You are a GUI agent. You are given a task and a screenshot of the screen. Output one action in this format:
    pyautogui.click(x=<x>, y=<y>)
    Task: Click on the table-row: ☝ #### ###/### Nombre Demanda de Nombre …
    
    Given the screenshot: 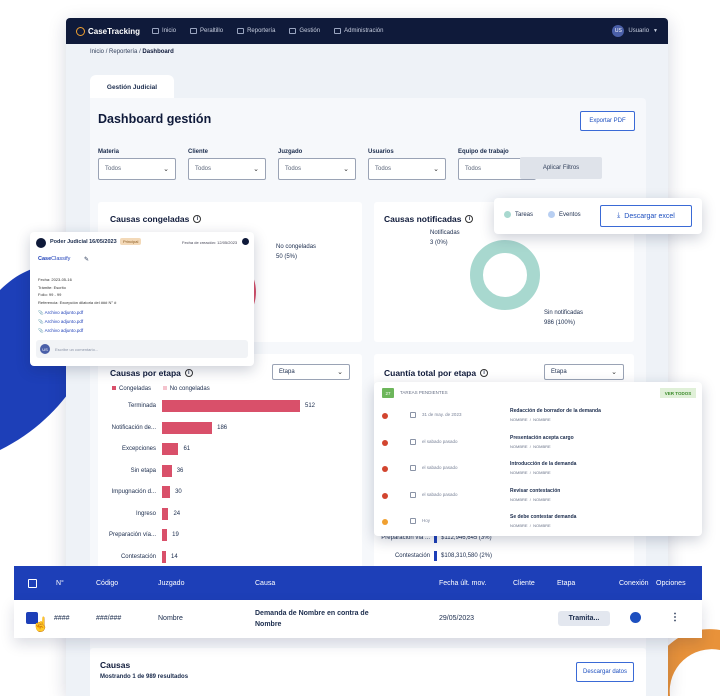 What is the action you would take?
    pyautogui.click(x=358, y=619)
    